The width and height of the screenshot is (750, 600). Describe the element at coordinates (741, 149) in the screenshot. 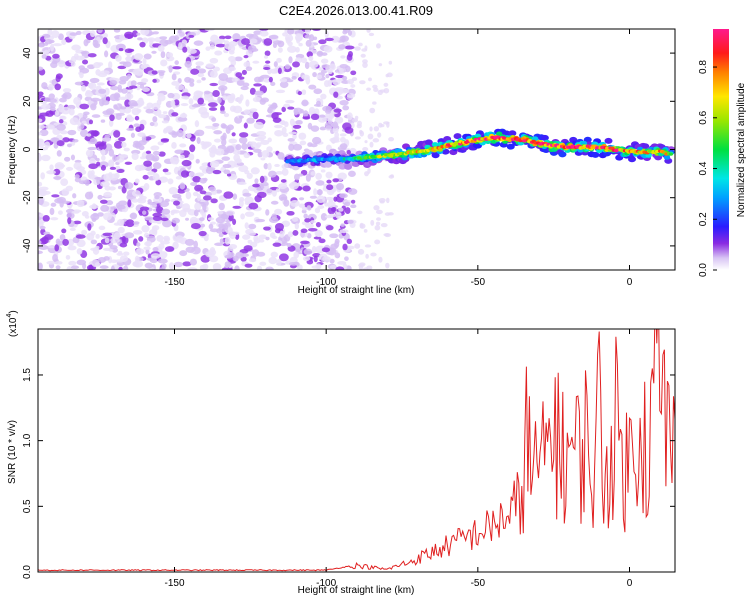

I see `colorbar-label: Normalized spectral amplitude` at that location.